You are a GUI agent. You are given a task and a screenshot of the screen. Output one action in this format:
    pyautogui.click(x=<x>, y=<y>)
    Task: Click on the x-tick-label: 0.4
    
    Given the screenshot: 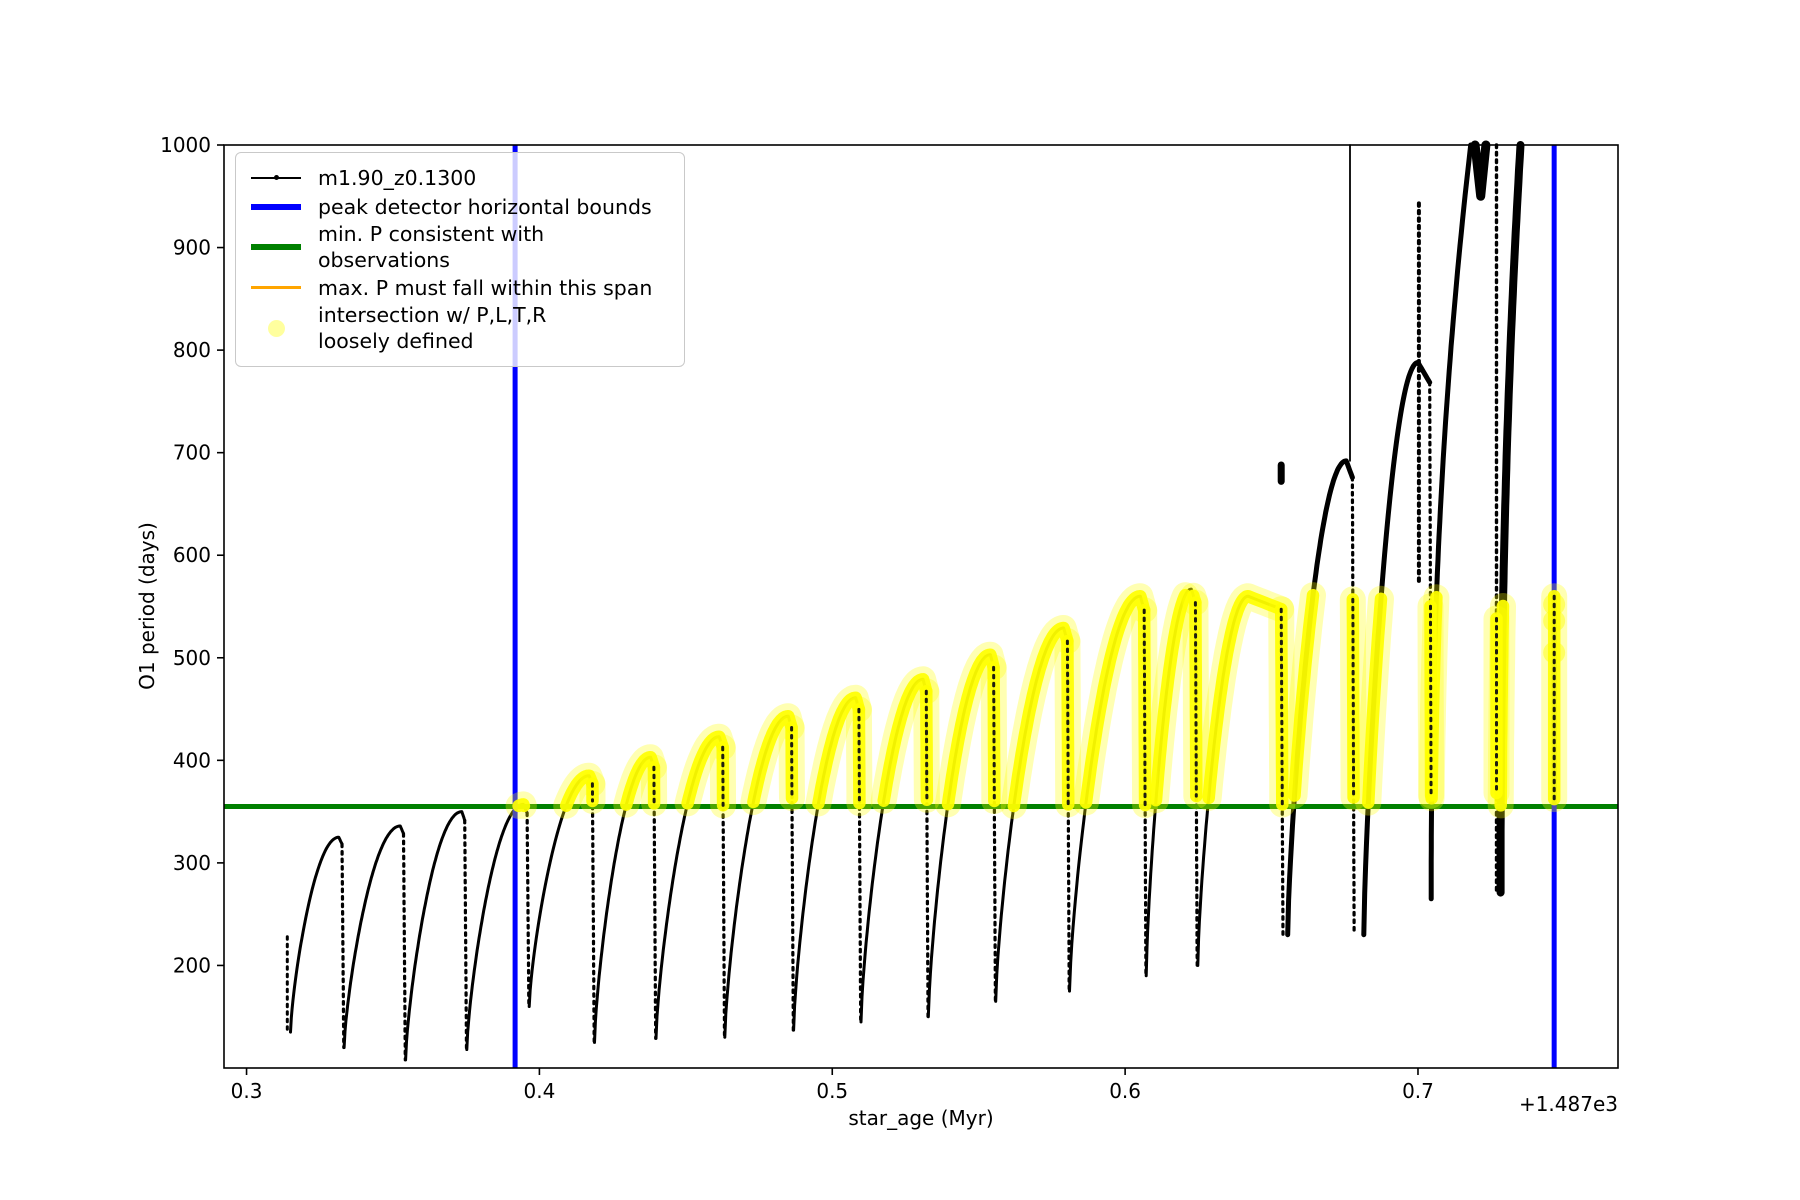 What is the action you would take?
    pyautogui.click(x=540, y=1091)
    